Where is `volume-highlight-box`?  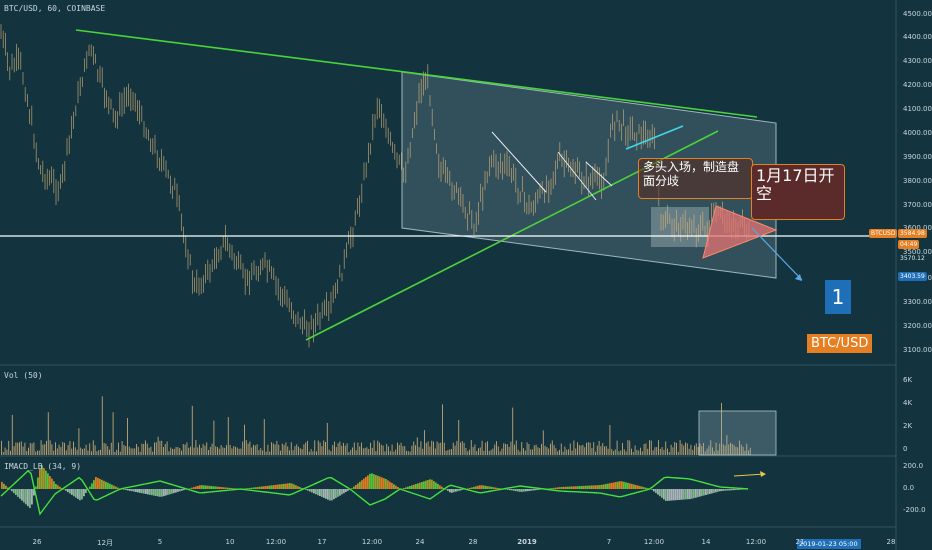
volume-highlight-box is located at coordinates (737, 433).